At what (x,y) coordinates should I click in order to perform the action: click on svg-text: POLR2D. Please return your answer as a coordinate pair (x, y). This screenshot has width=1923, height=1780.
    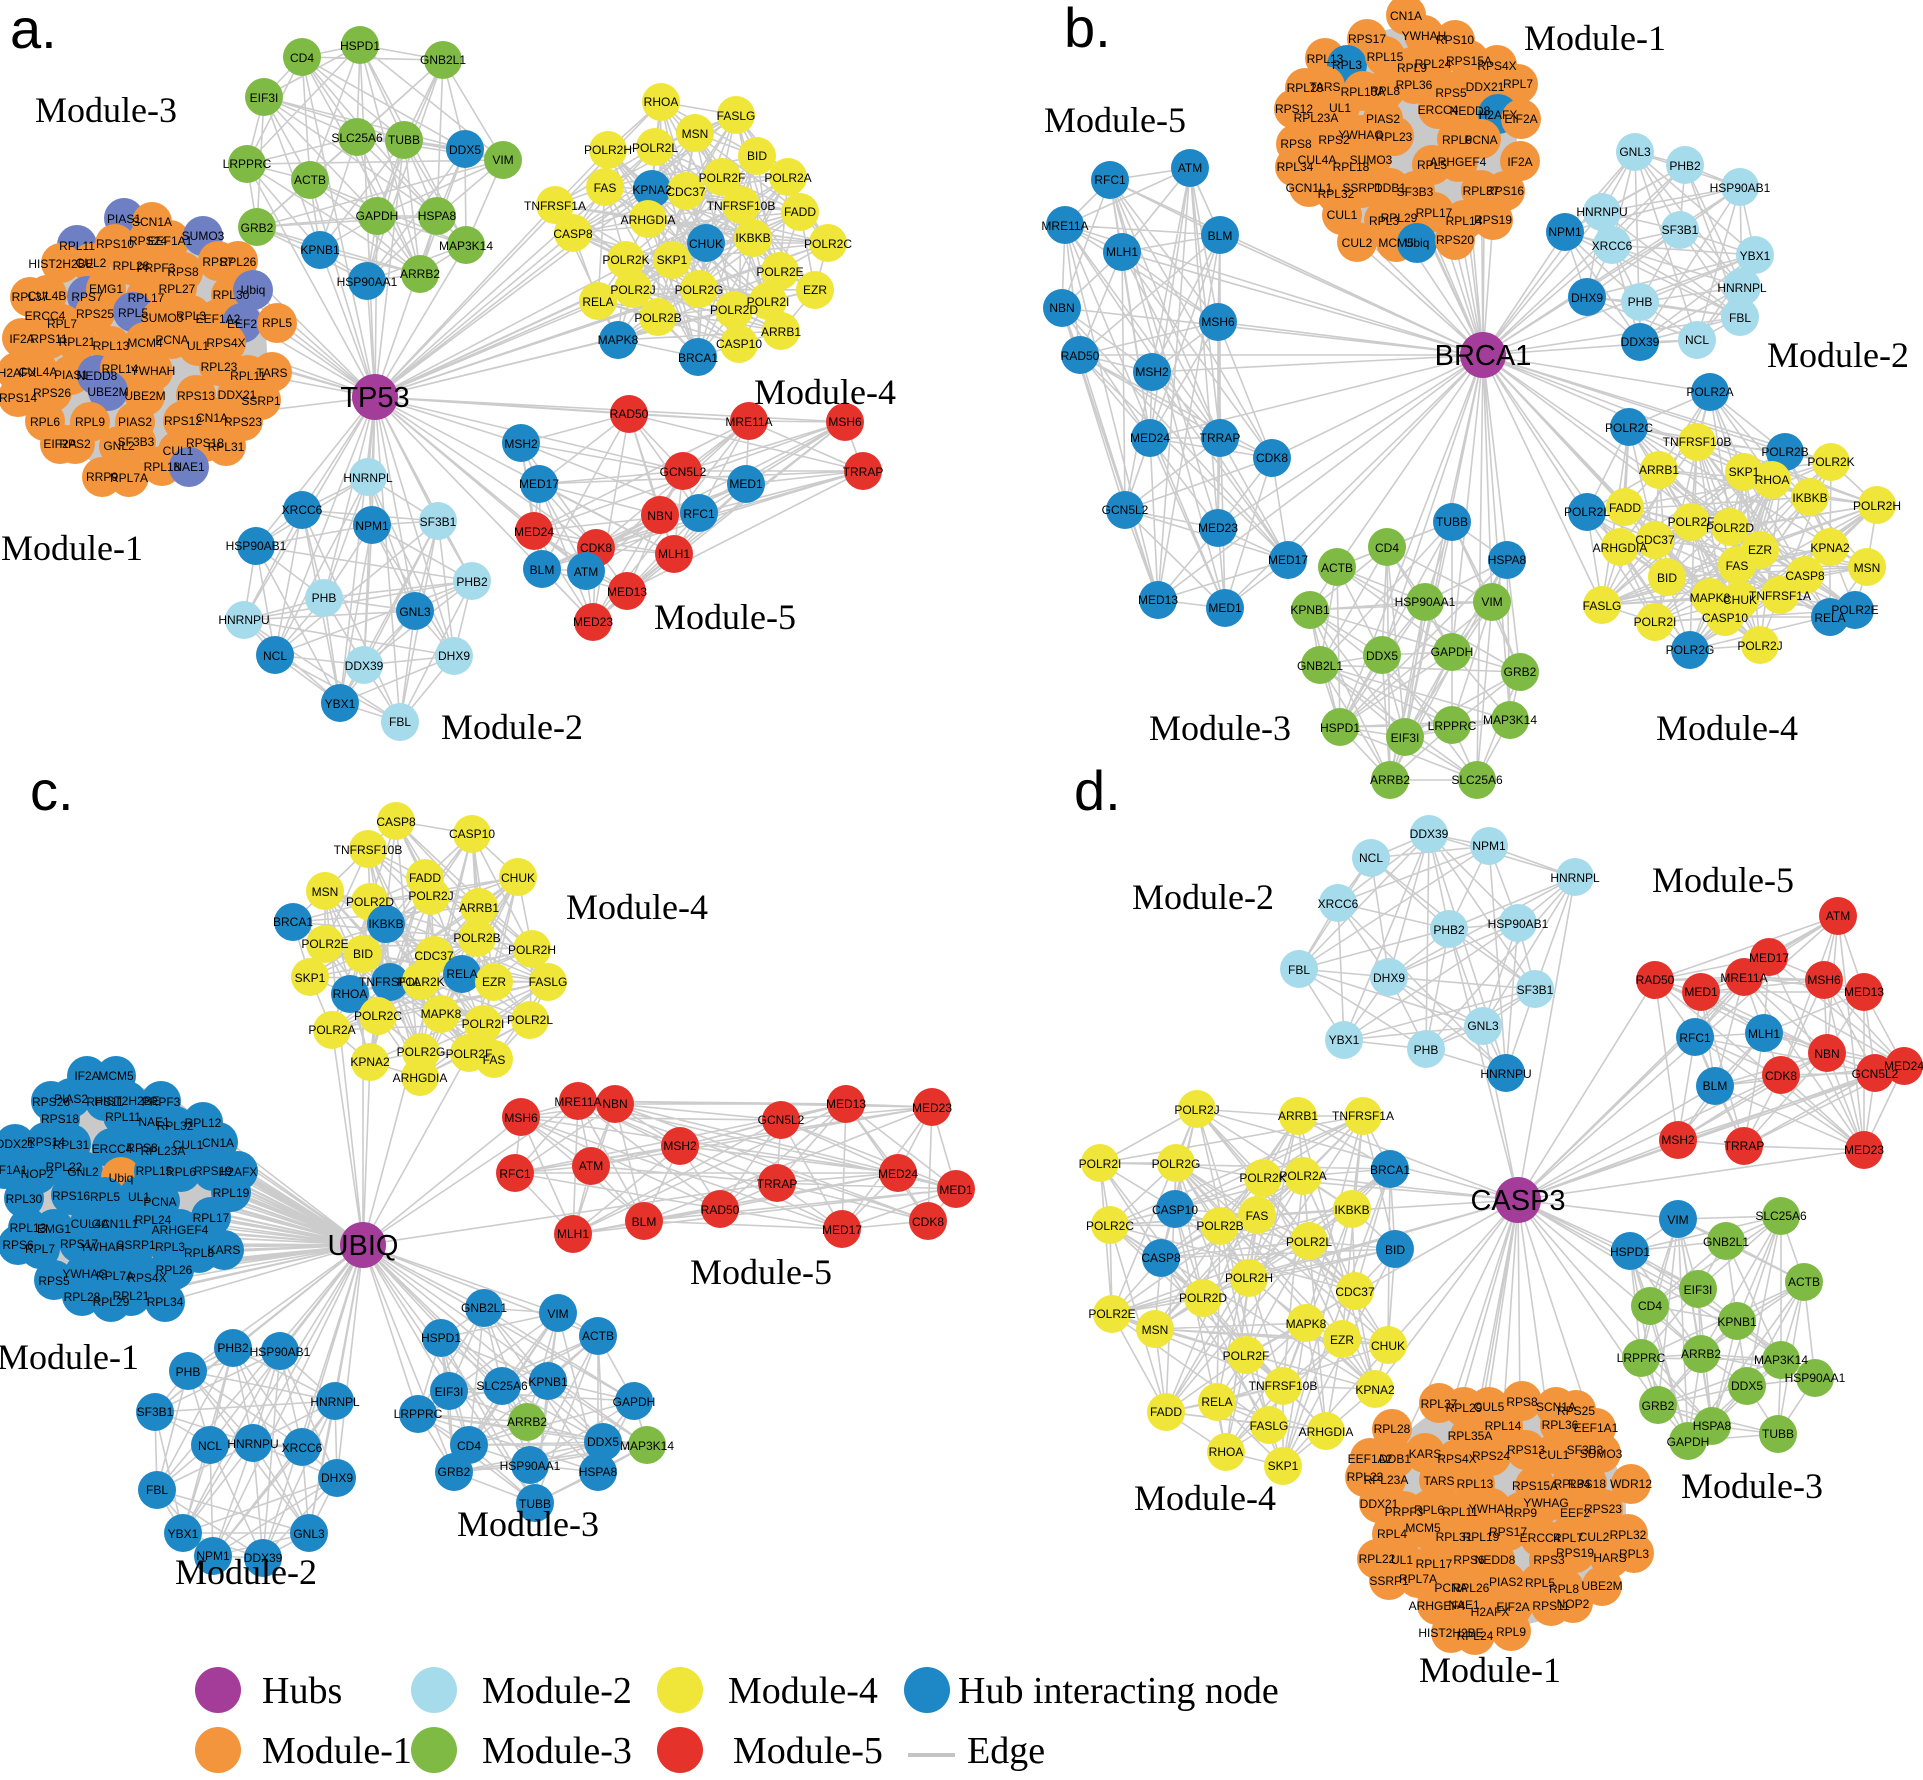
    Looking at the image, I should click on (370, 902).